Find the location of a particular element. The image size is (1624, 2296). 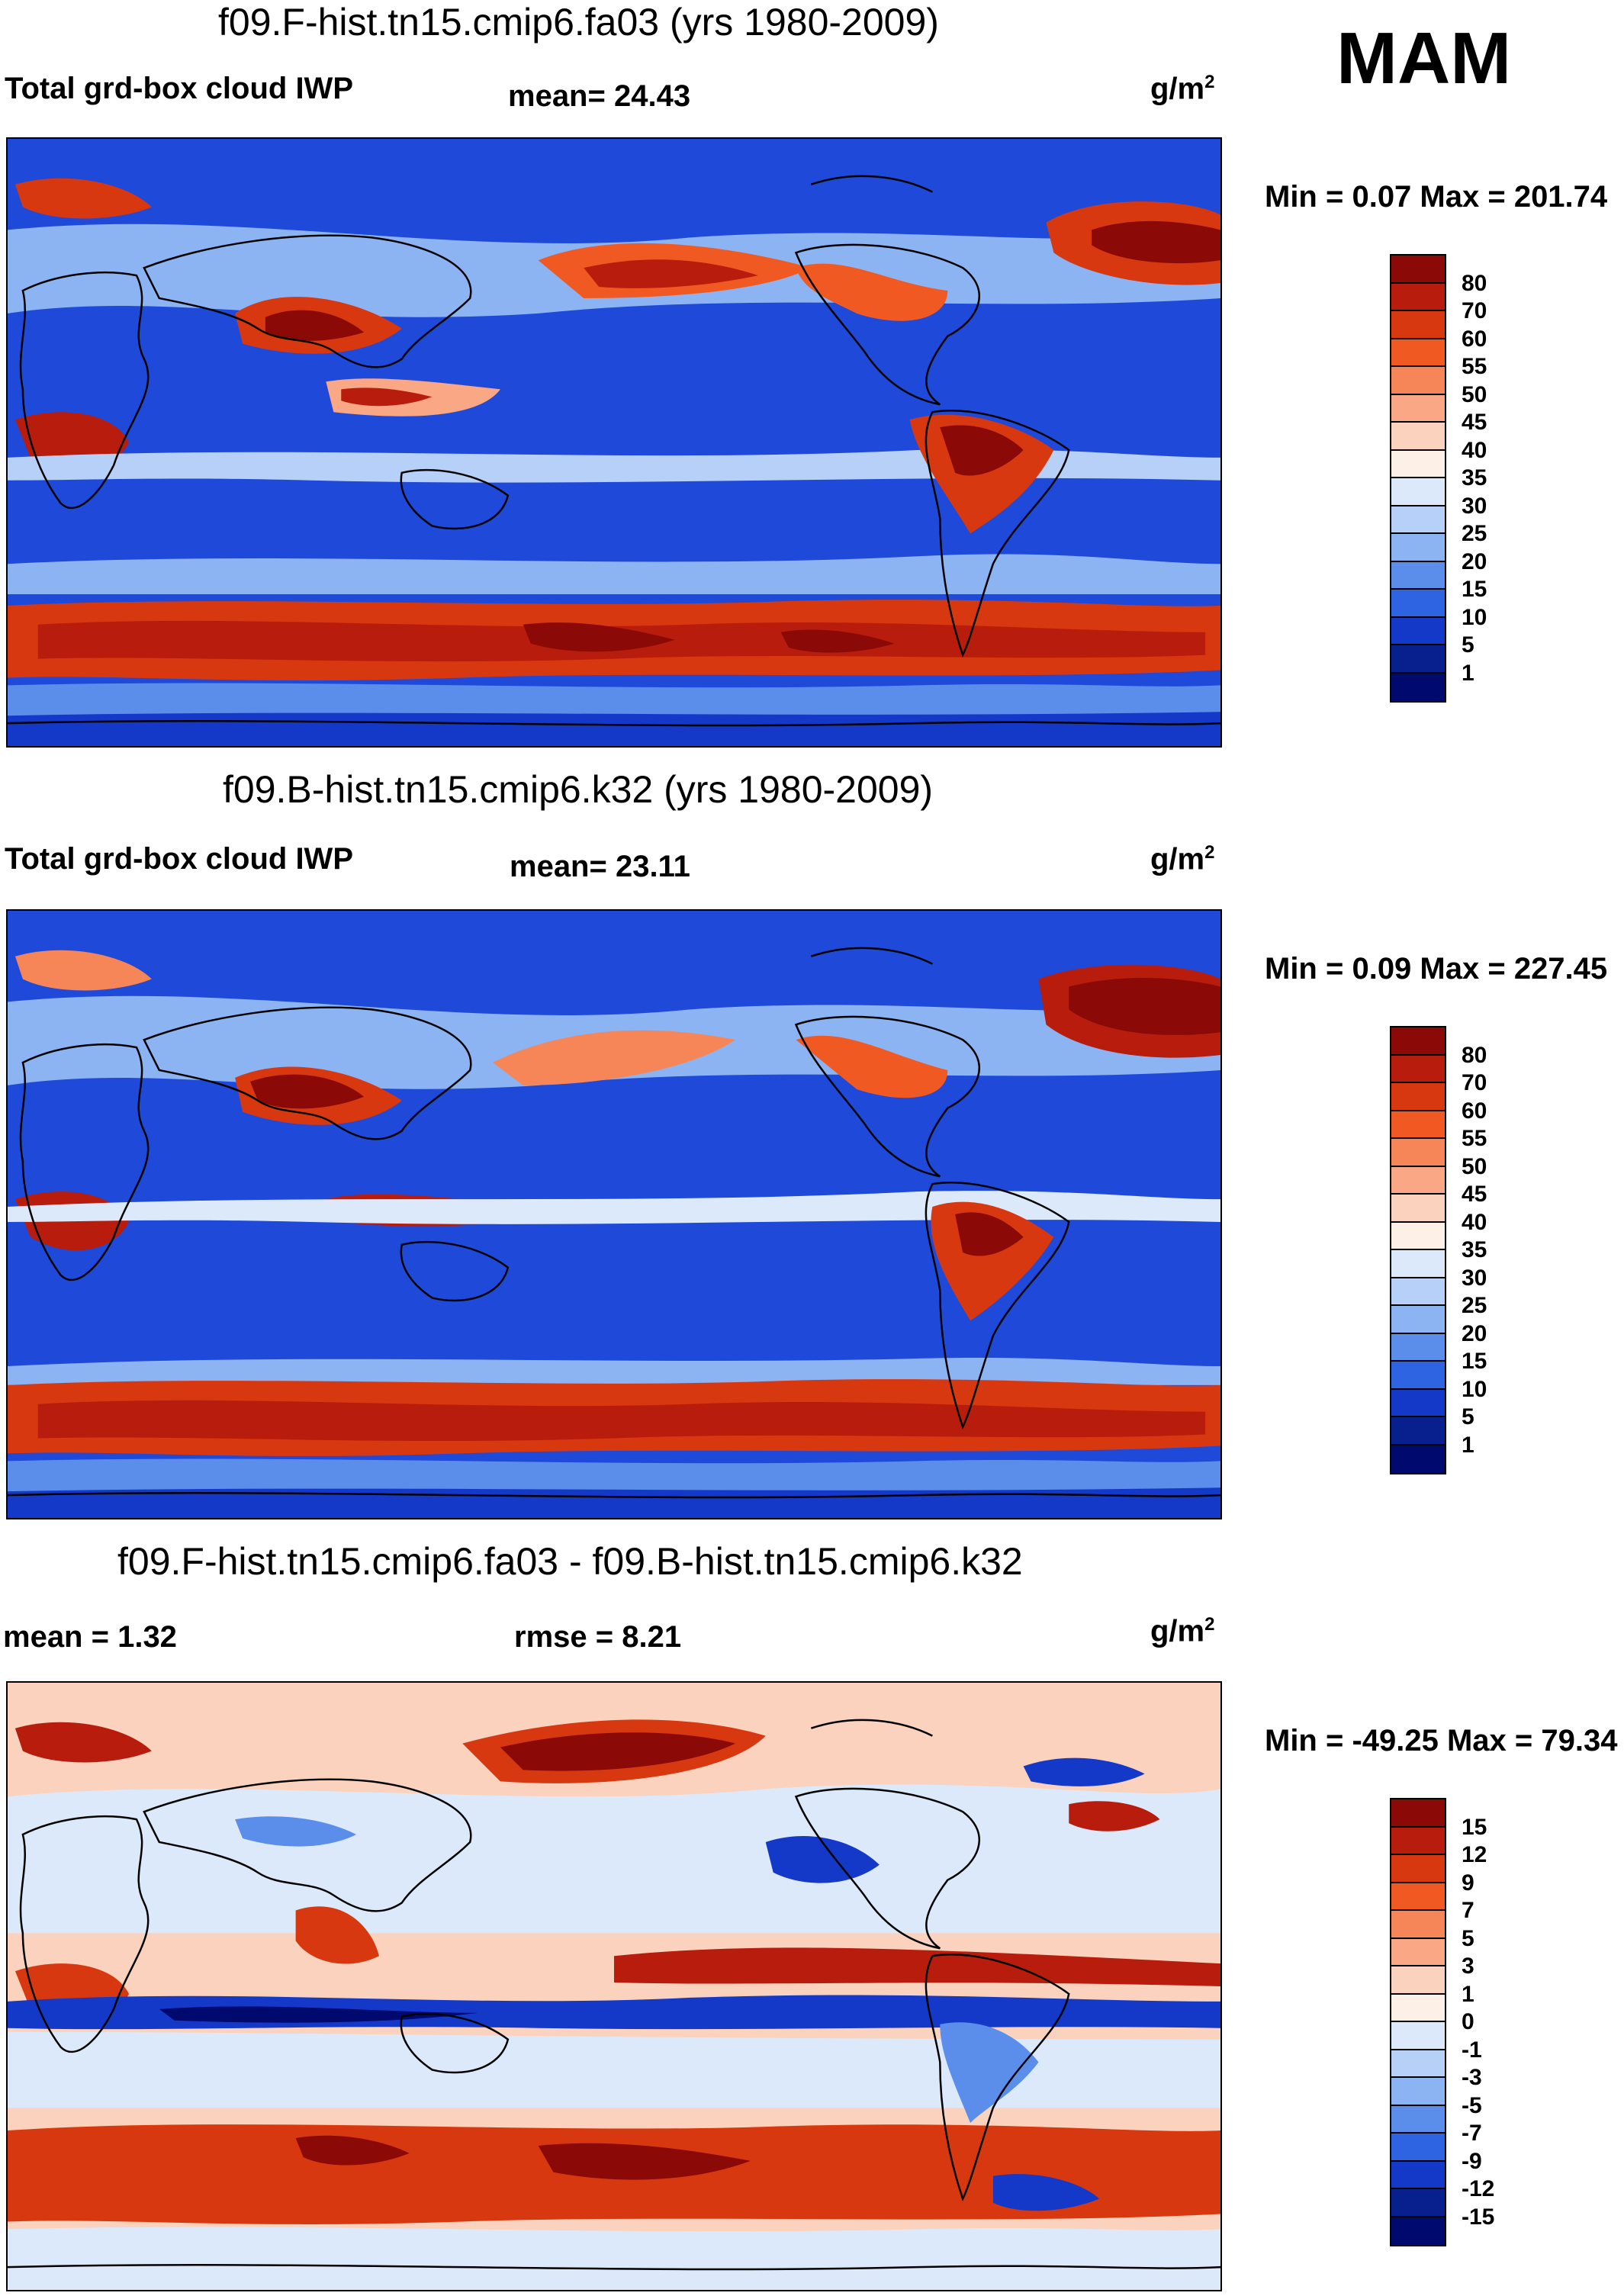

panel3-minmax: Min = -49.25 Max = 79.34 is located at coordinates (1441, 1741).